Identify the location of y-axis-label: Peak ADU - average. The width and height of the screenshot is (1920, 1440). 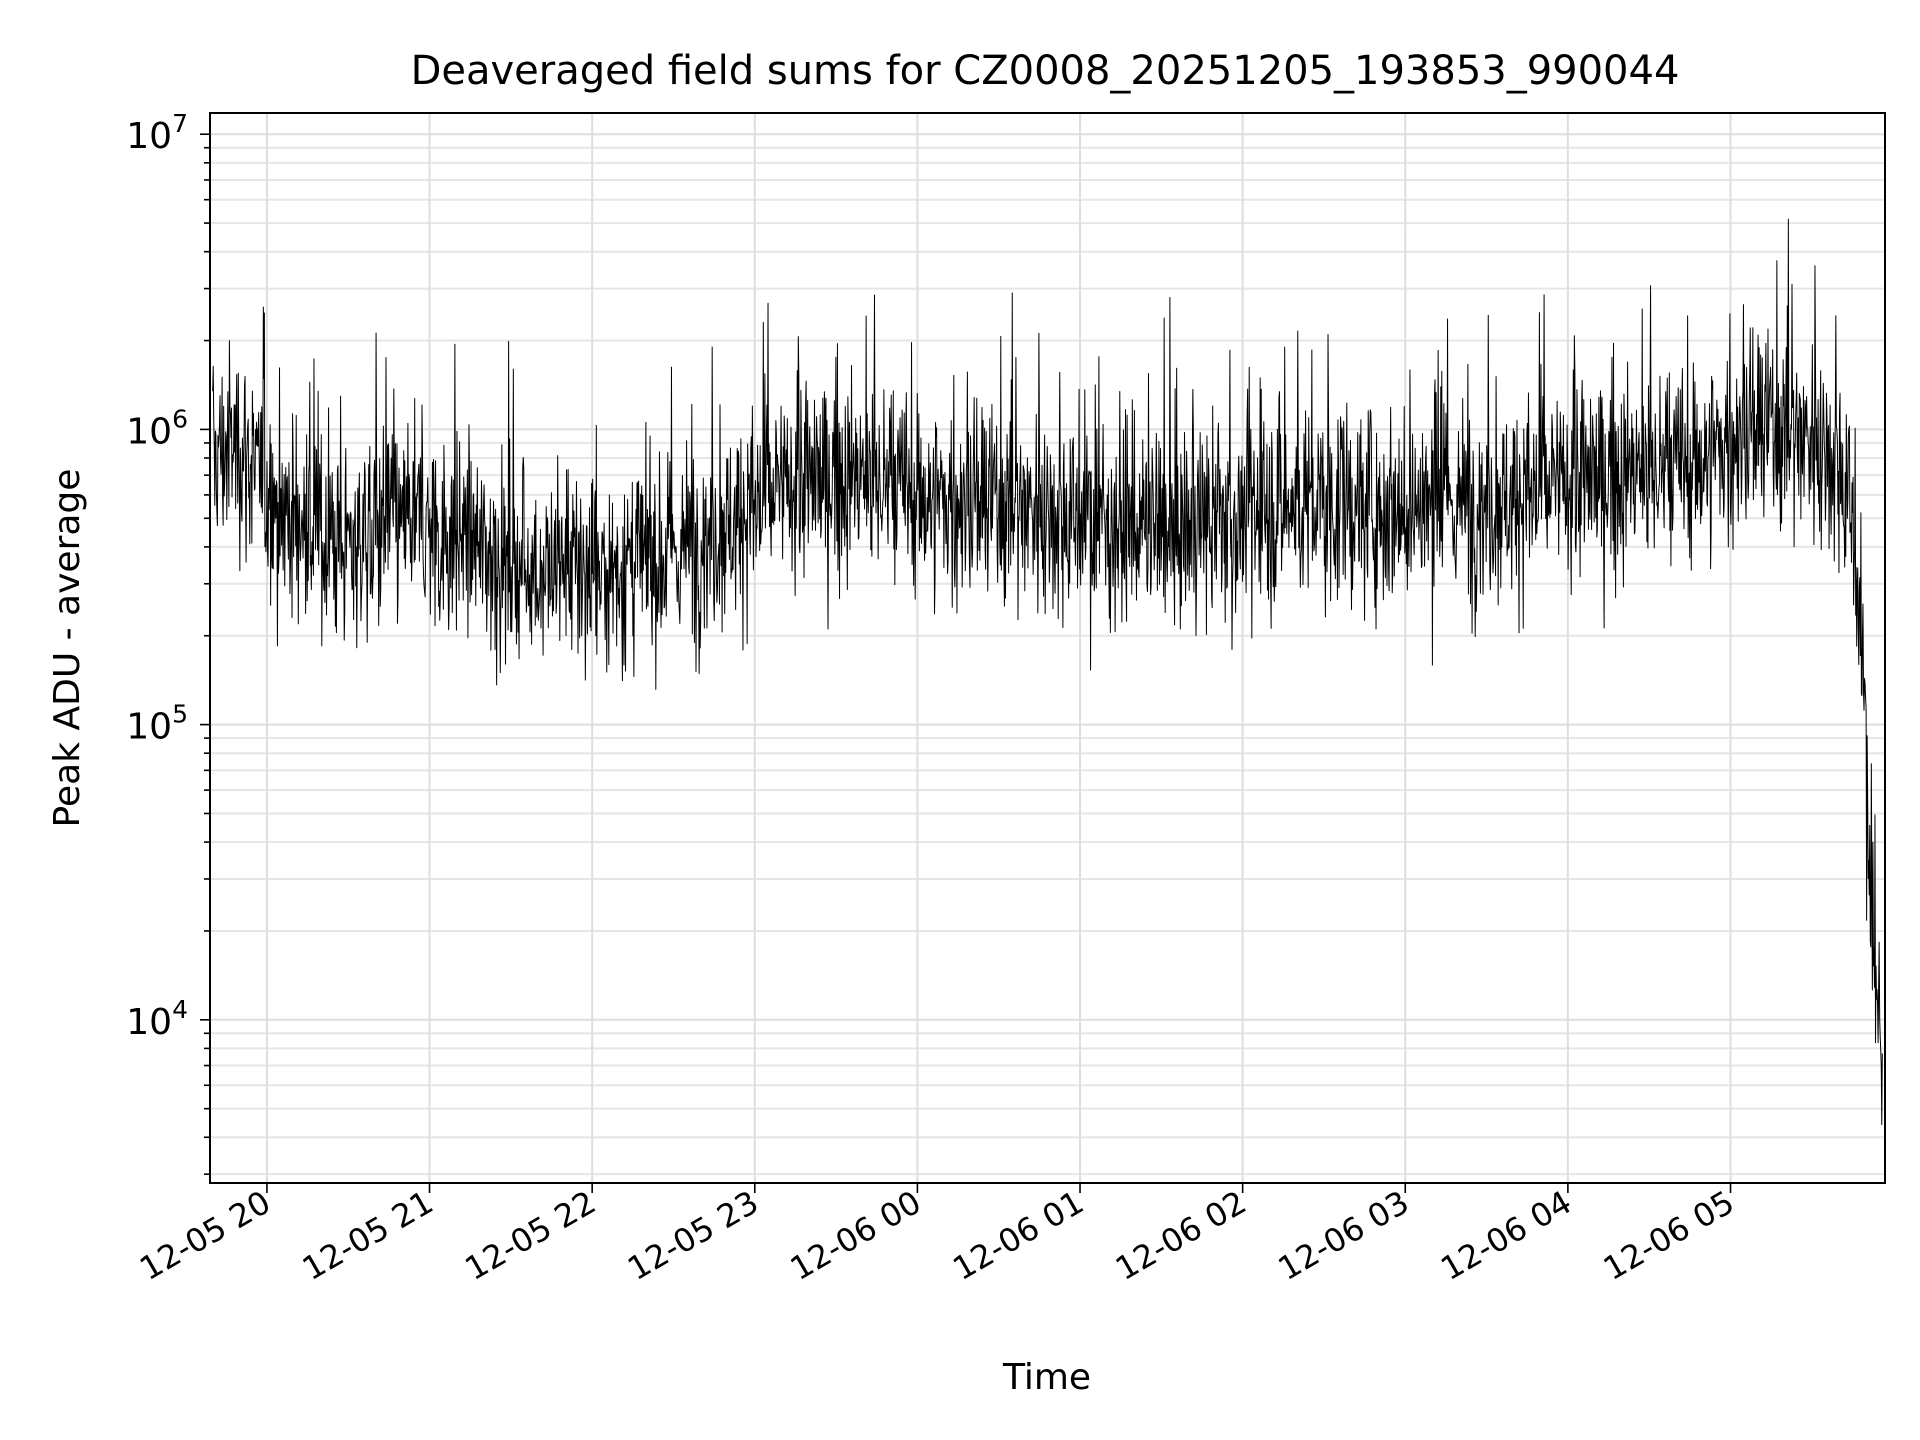
(67, 648).